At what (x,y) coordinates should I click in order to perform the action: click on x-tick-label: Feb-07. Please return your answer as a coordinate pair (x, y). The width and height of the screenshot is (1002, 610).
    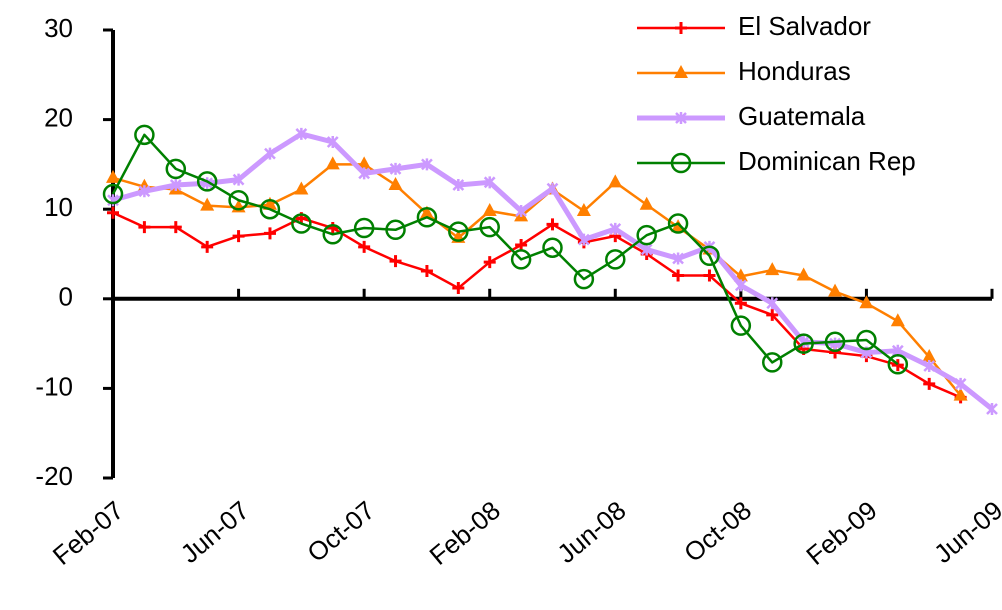
    Looking at the image, I should click on (88, 533).